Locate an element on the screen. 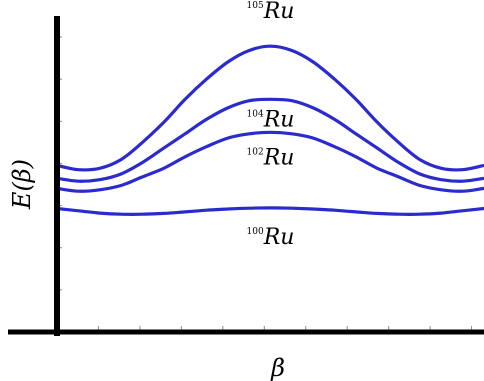  label-ru-104: 104Ru is located at coordinates (271, 119).